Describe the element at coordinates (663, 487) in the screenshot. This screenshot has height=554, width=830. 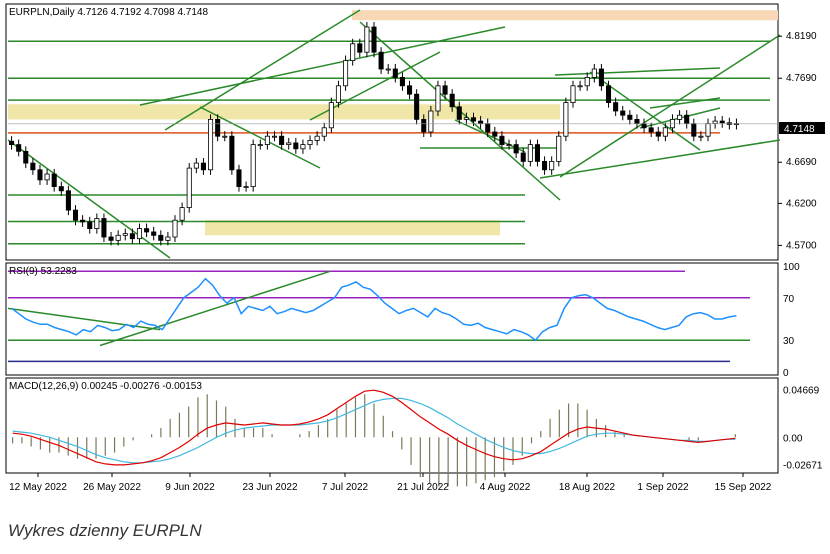
I see `date-tick: 1 Sep 2022` at that location.